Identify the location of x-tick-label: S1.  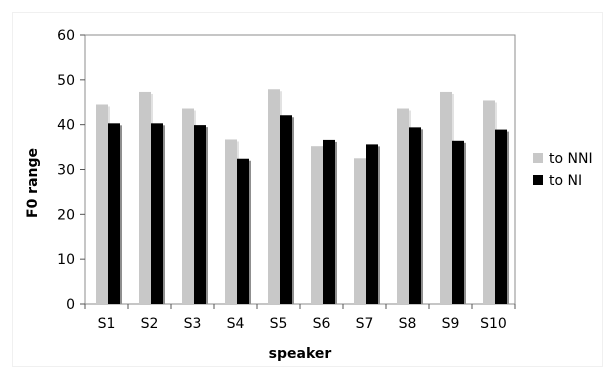
(107, 324).